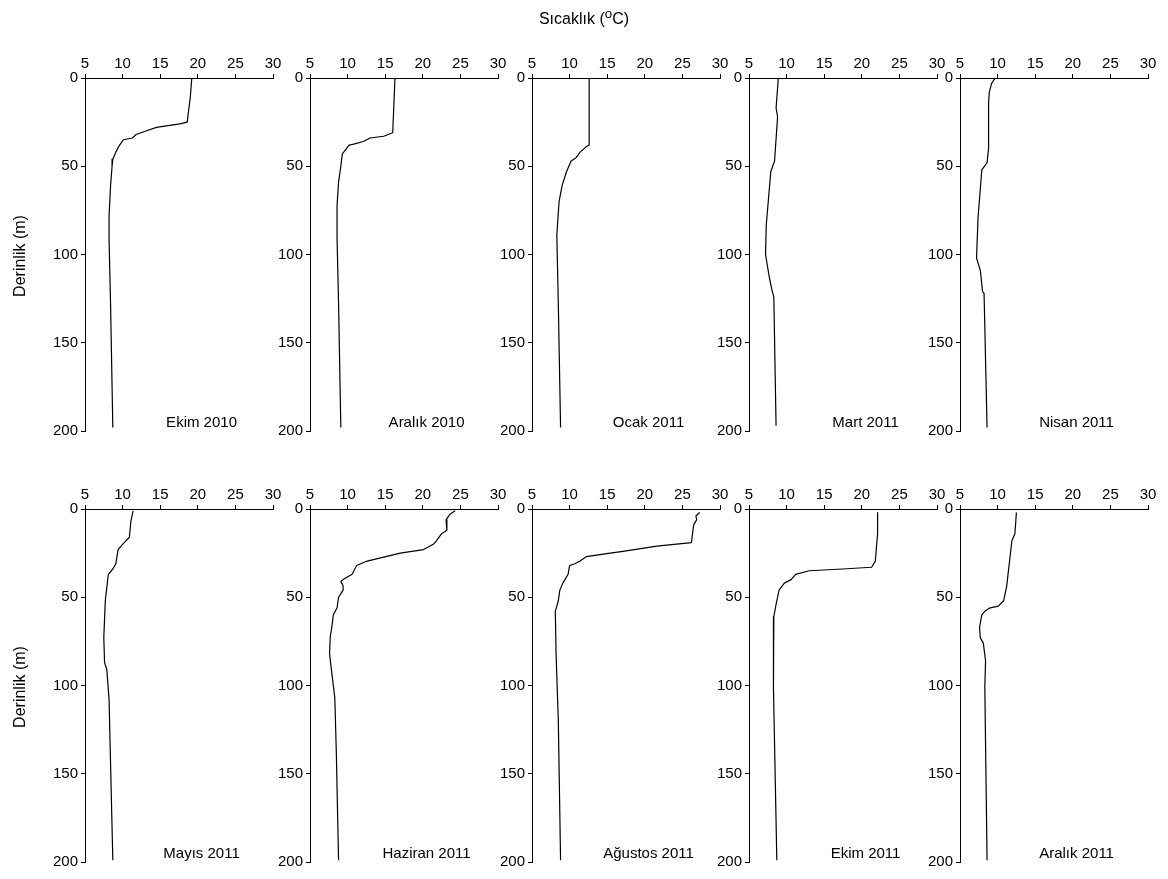 Image resolution: width=1168 pixels, height=879 pixels. What do you see at coordinates (426, 421) in the screenshot?
I see `text: Aralık 2010` at bounding box center [426, 421].